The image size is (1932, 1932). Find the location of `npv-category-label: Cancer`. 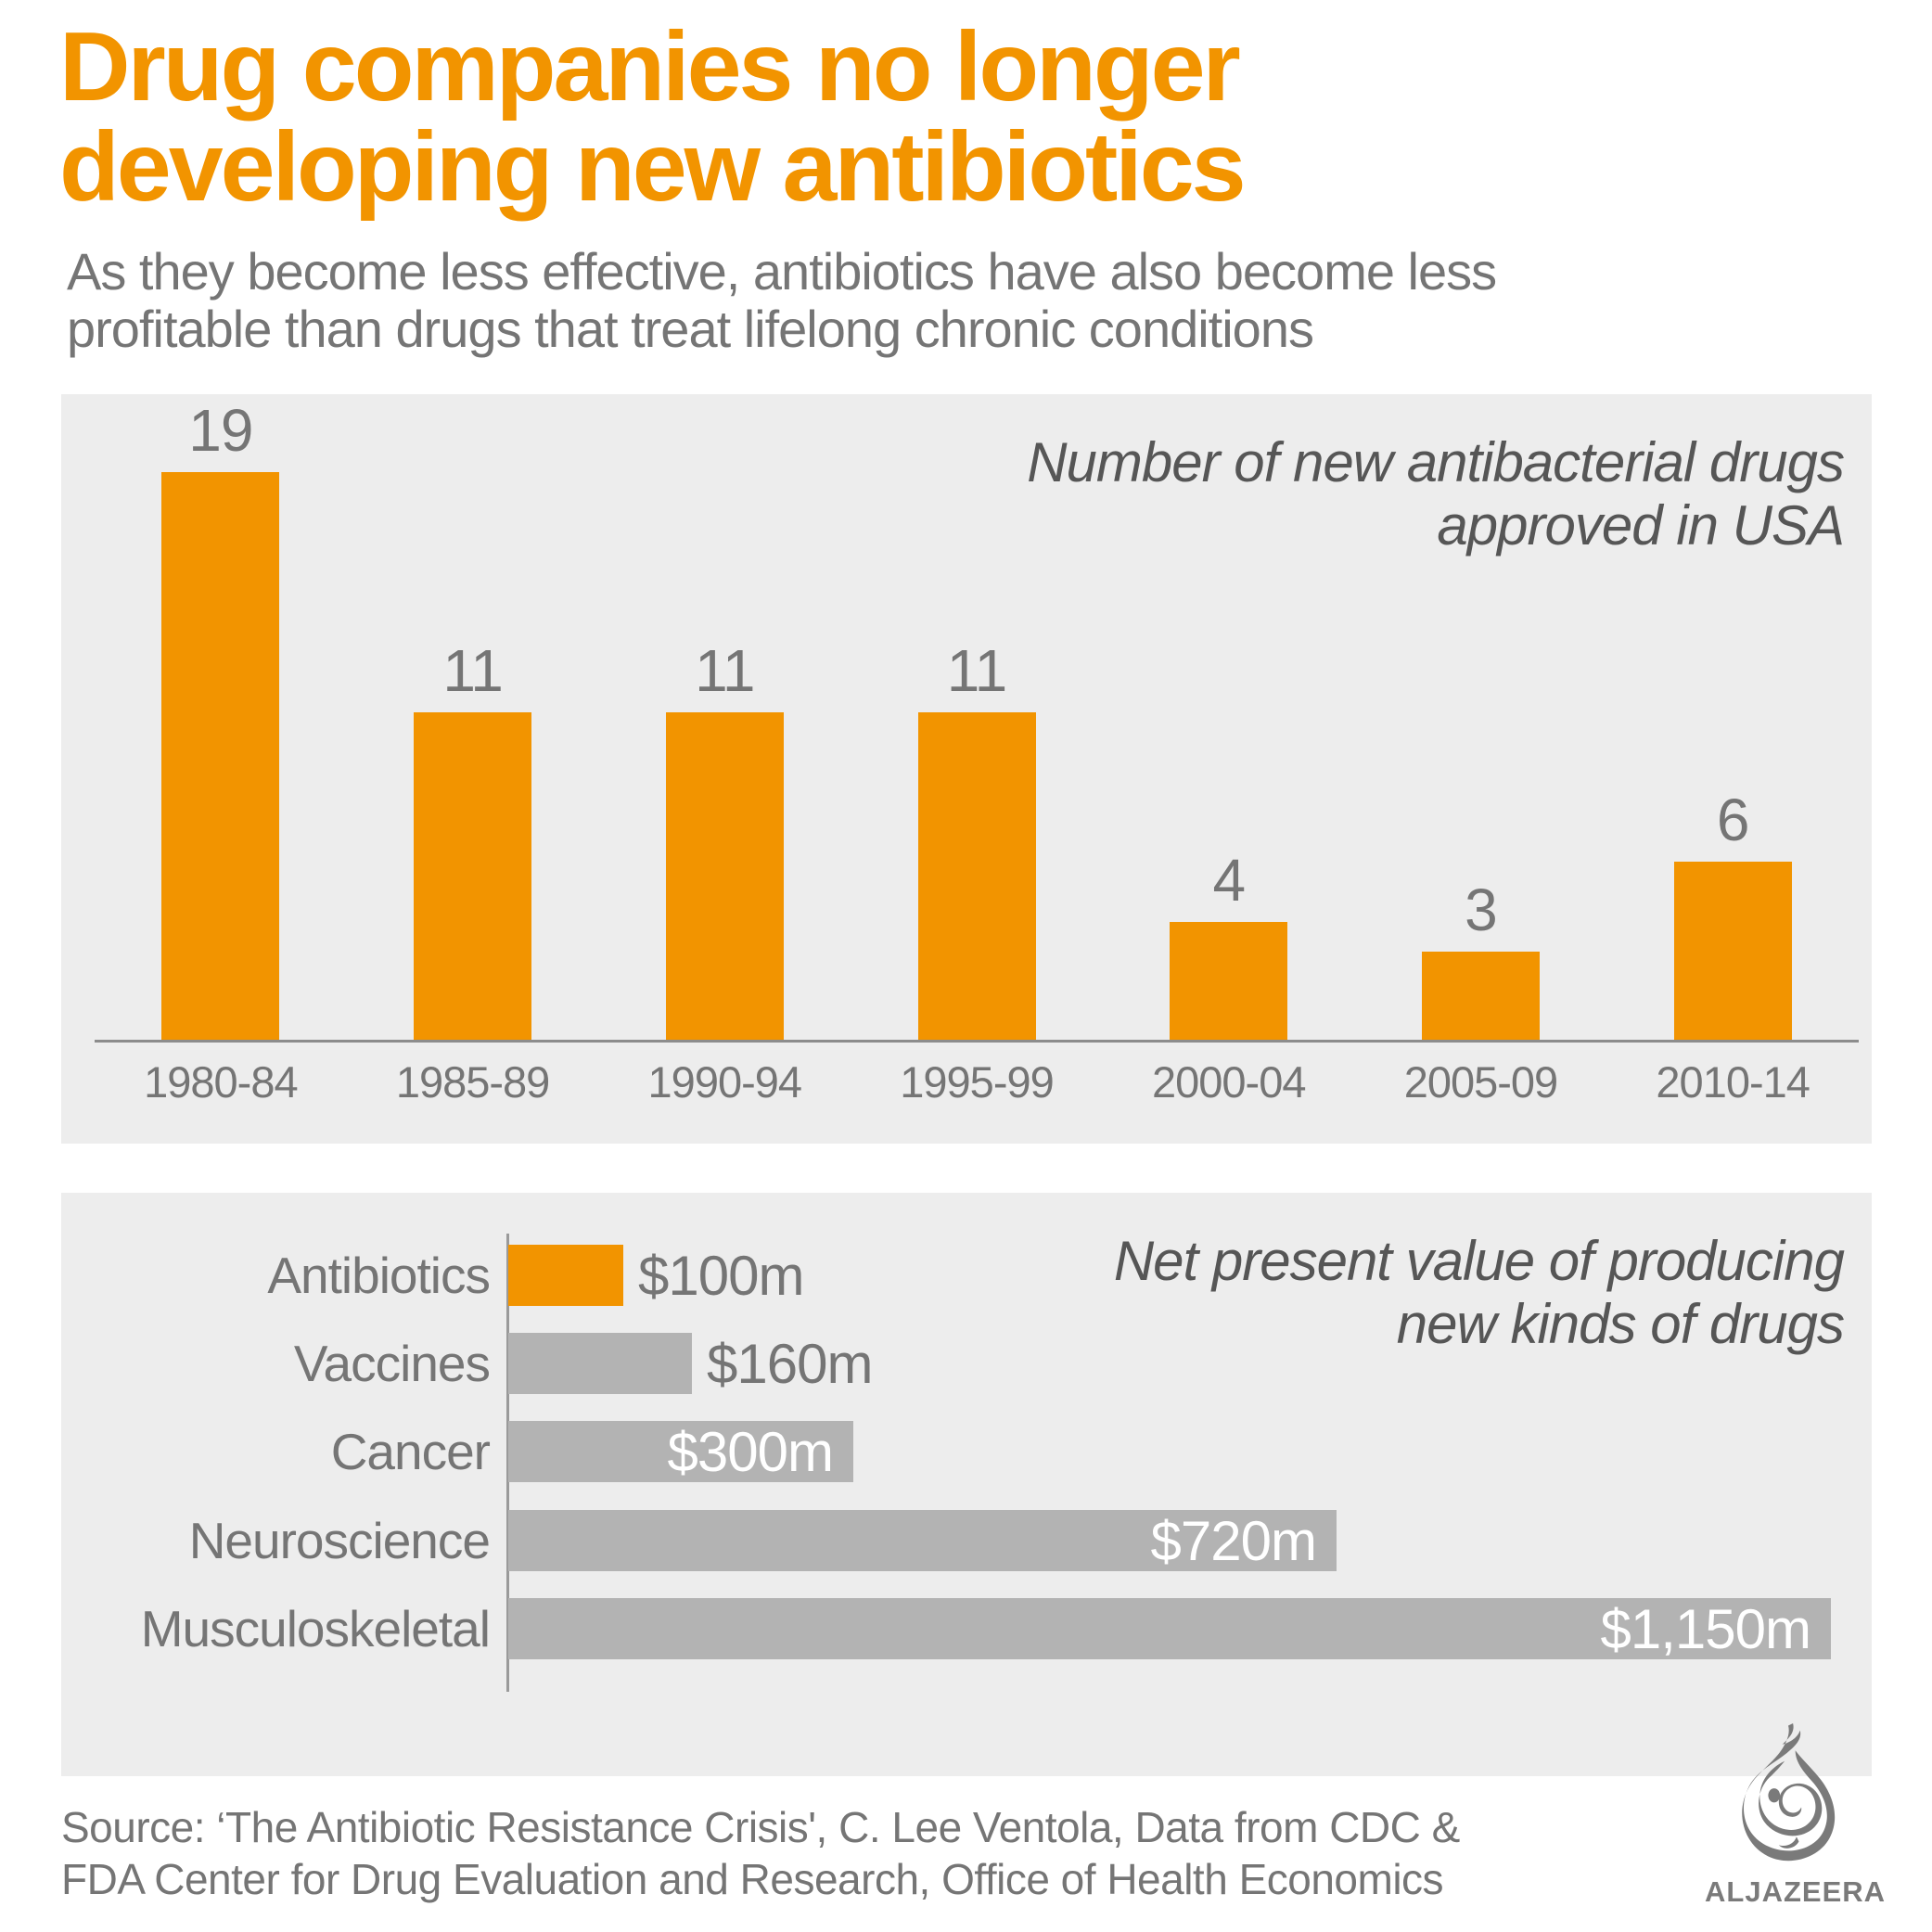

npv-category-label: Cancer is located at coordinates (410, 1451).